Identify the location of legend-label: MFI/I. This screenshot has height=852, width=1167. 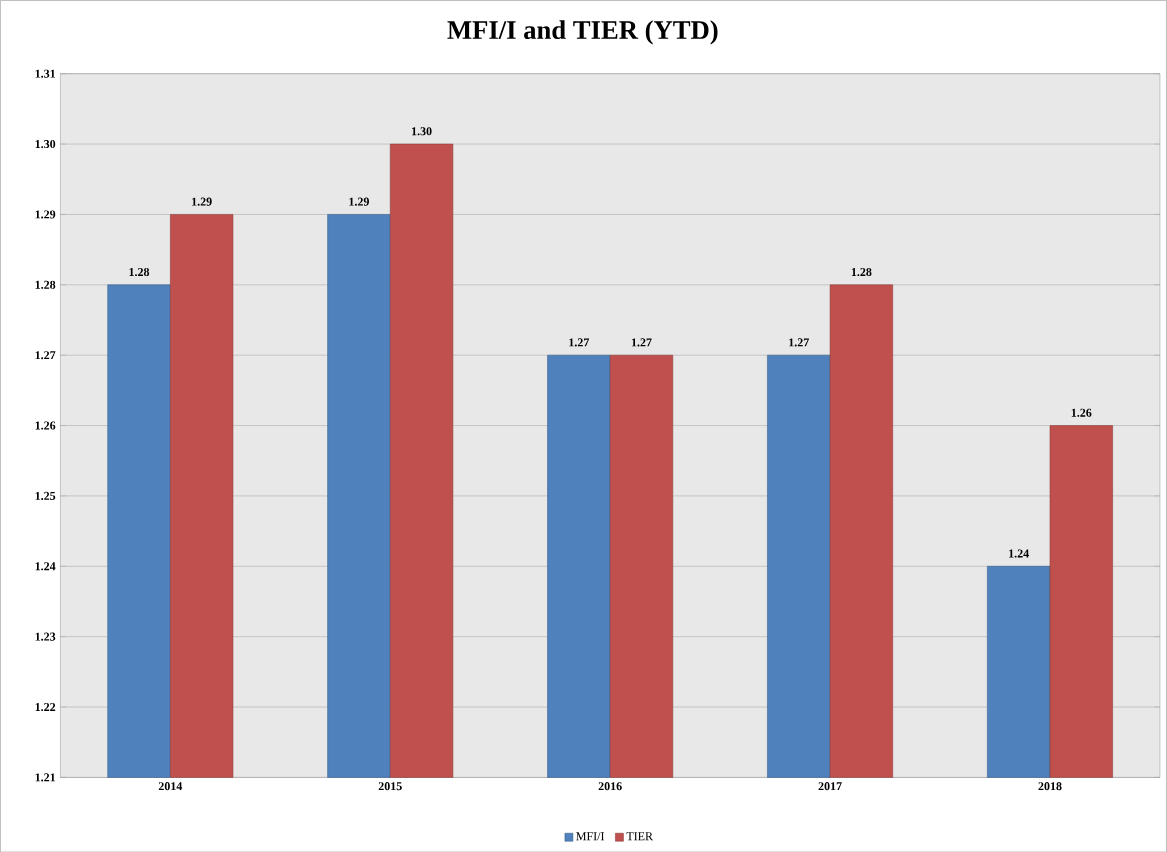
(590, 836).